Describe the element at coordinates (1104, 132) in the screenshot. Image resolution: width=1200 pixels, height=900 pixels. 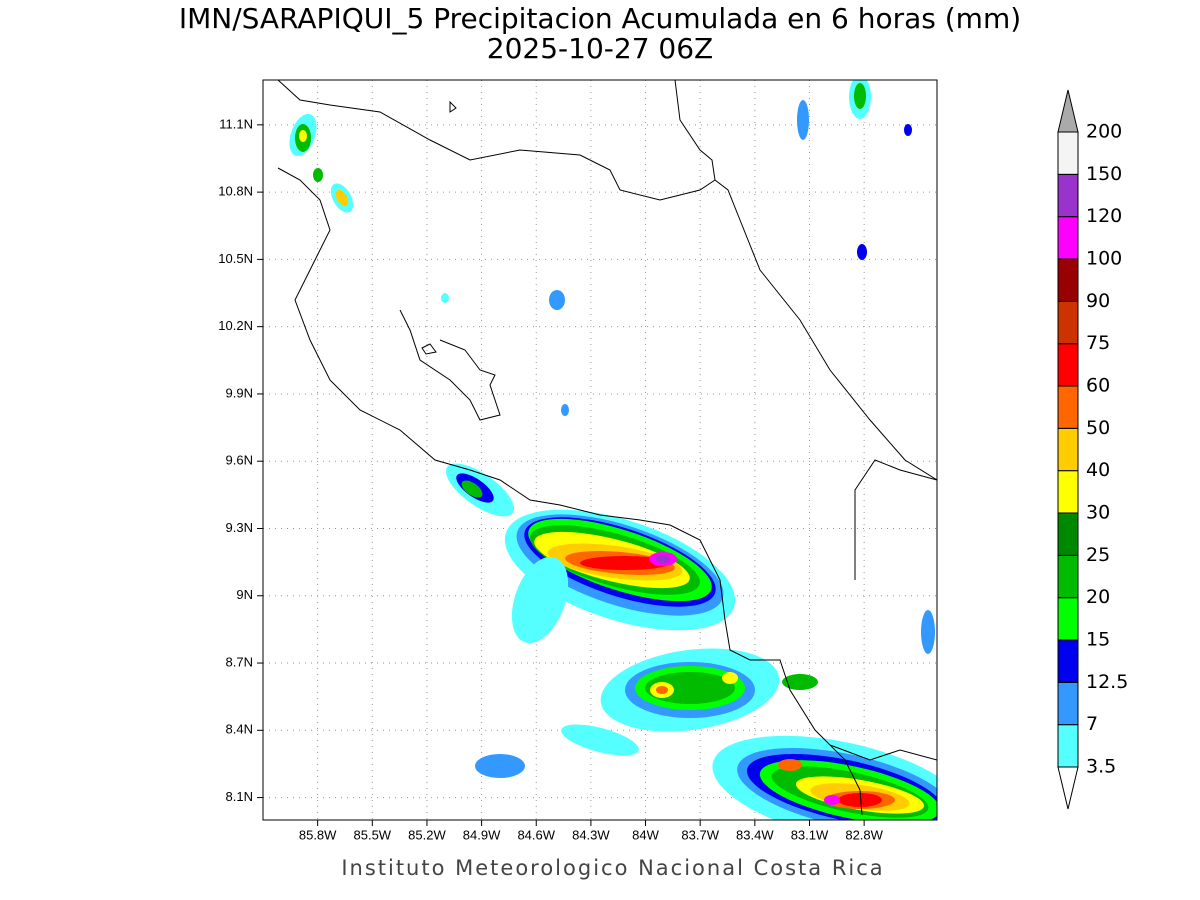
I see `colorbar-label: 200` at that location.